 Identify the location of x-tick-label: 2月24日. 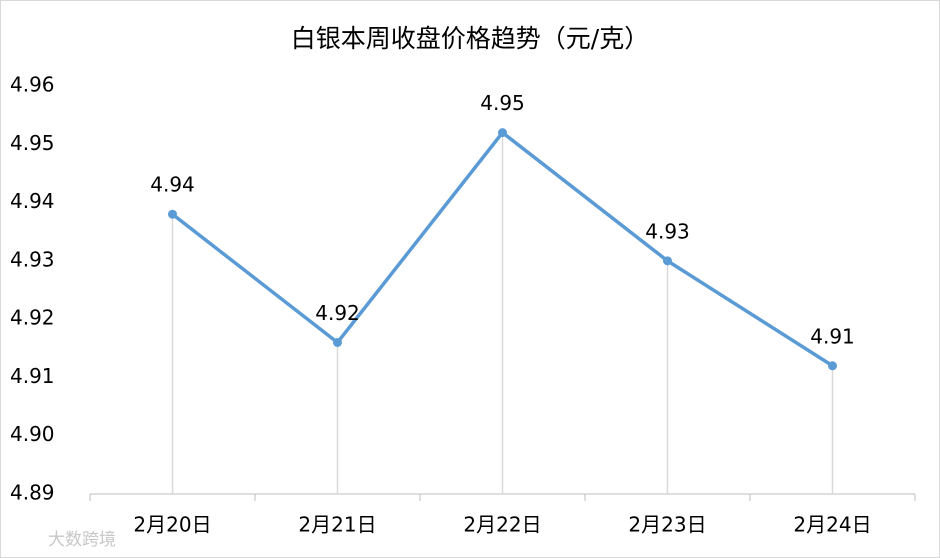
(832, 525).